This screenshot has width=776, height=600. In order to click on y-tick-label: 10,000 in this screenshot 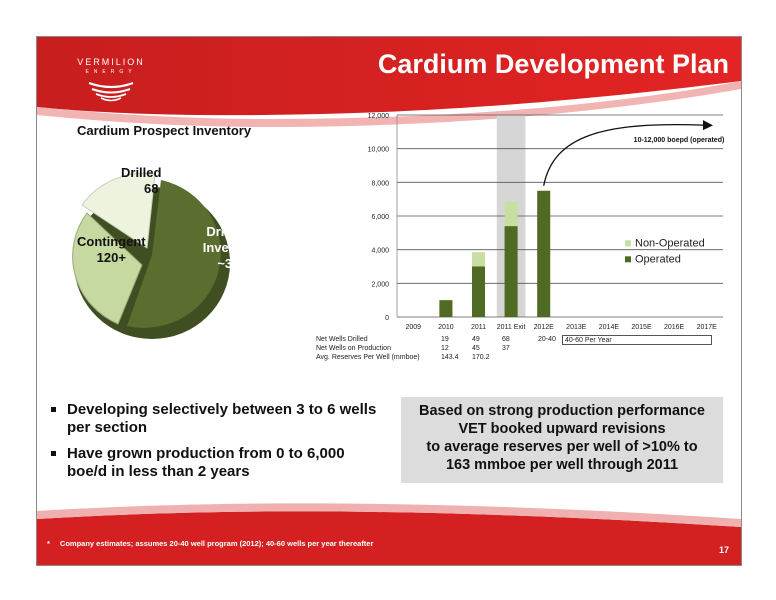, I will do `click(379, 150)`.